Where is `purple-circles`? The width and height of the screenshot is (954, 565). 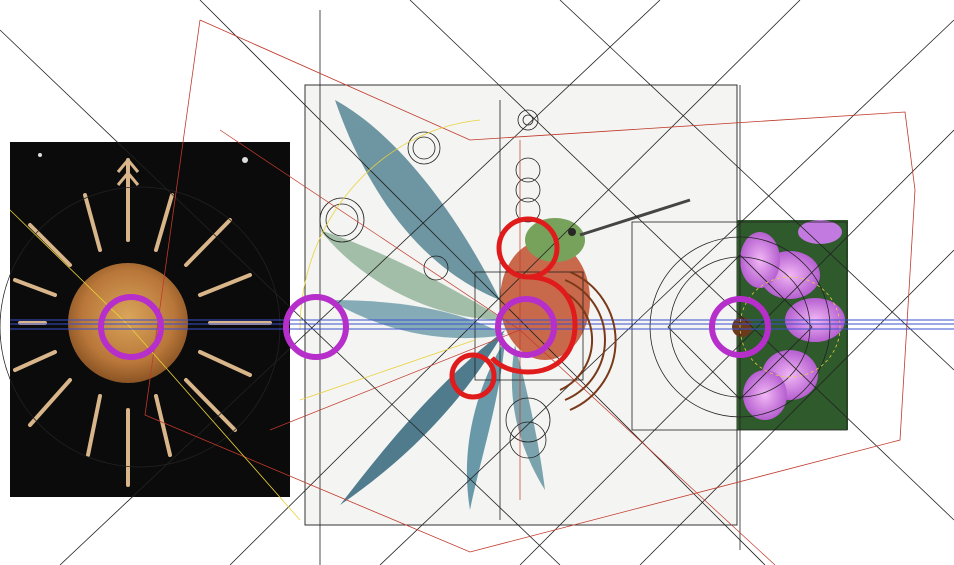
purple-circles is located at coordinates (434, 327).